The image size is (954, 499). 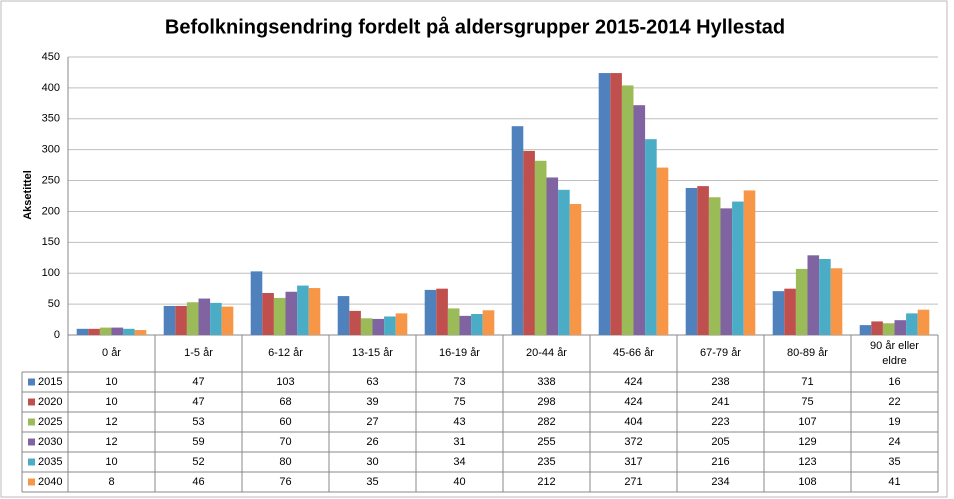 I want to click on table-value: 41, so click(x=894, y=482).